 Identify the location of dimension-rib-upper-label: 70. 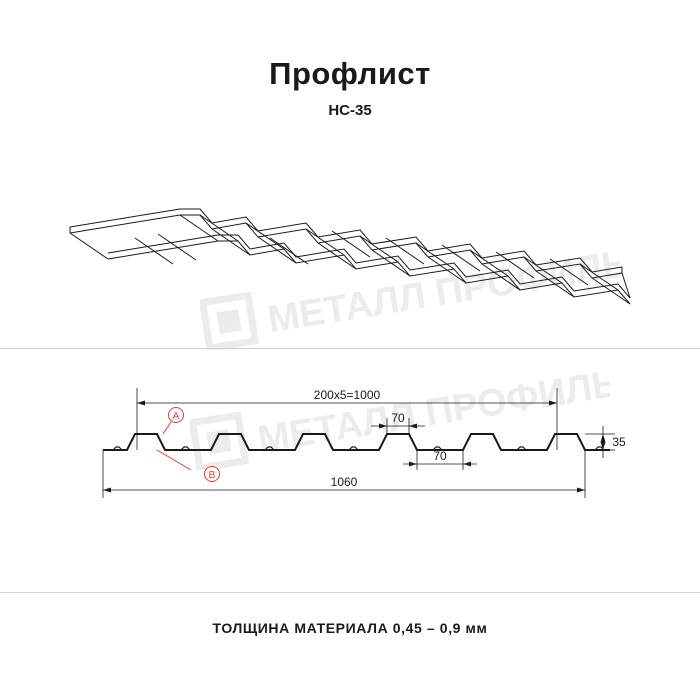
(398, 418).